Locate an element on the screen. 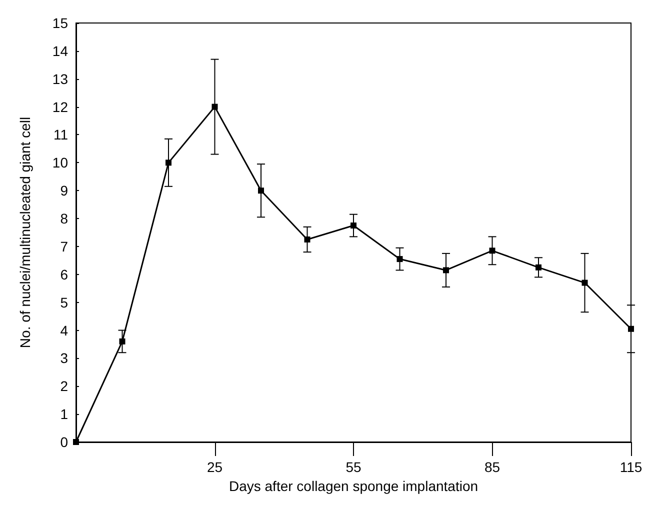 The height and width of the screenshot is (514, 667). x-tick-label: 25 is located at coordinates (214, 467).